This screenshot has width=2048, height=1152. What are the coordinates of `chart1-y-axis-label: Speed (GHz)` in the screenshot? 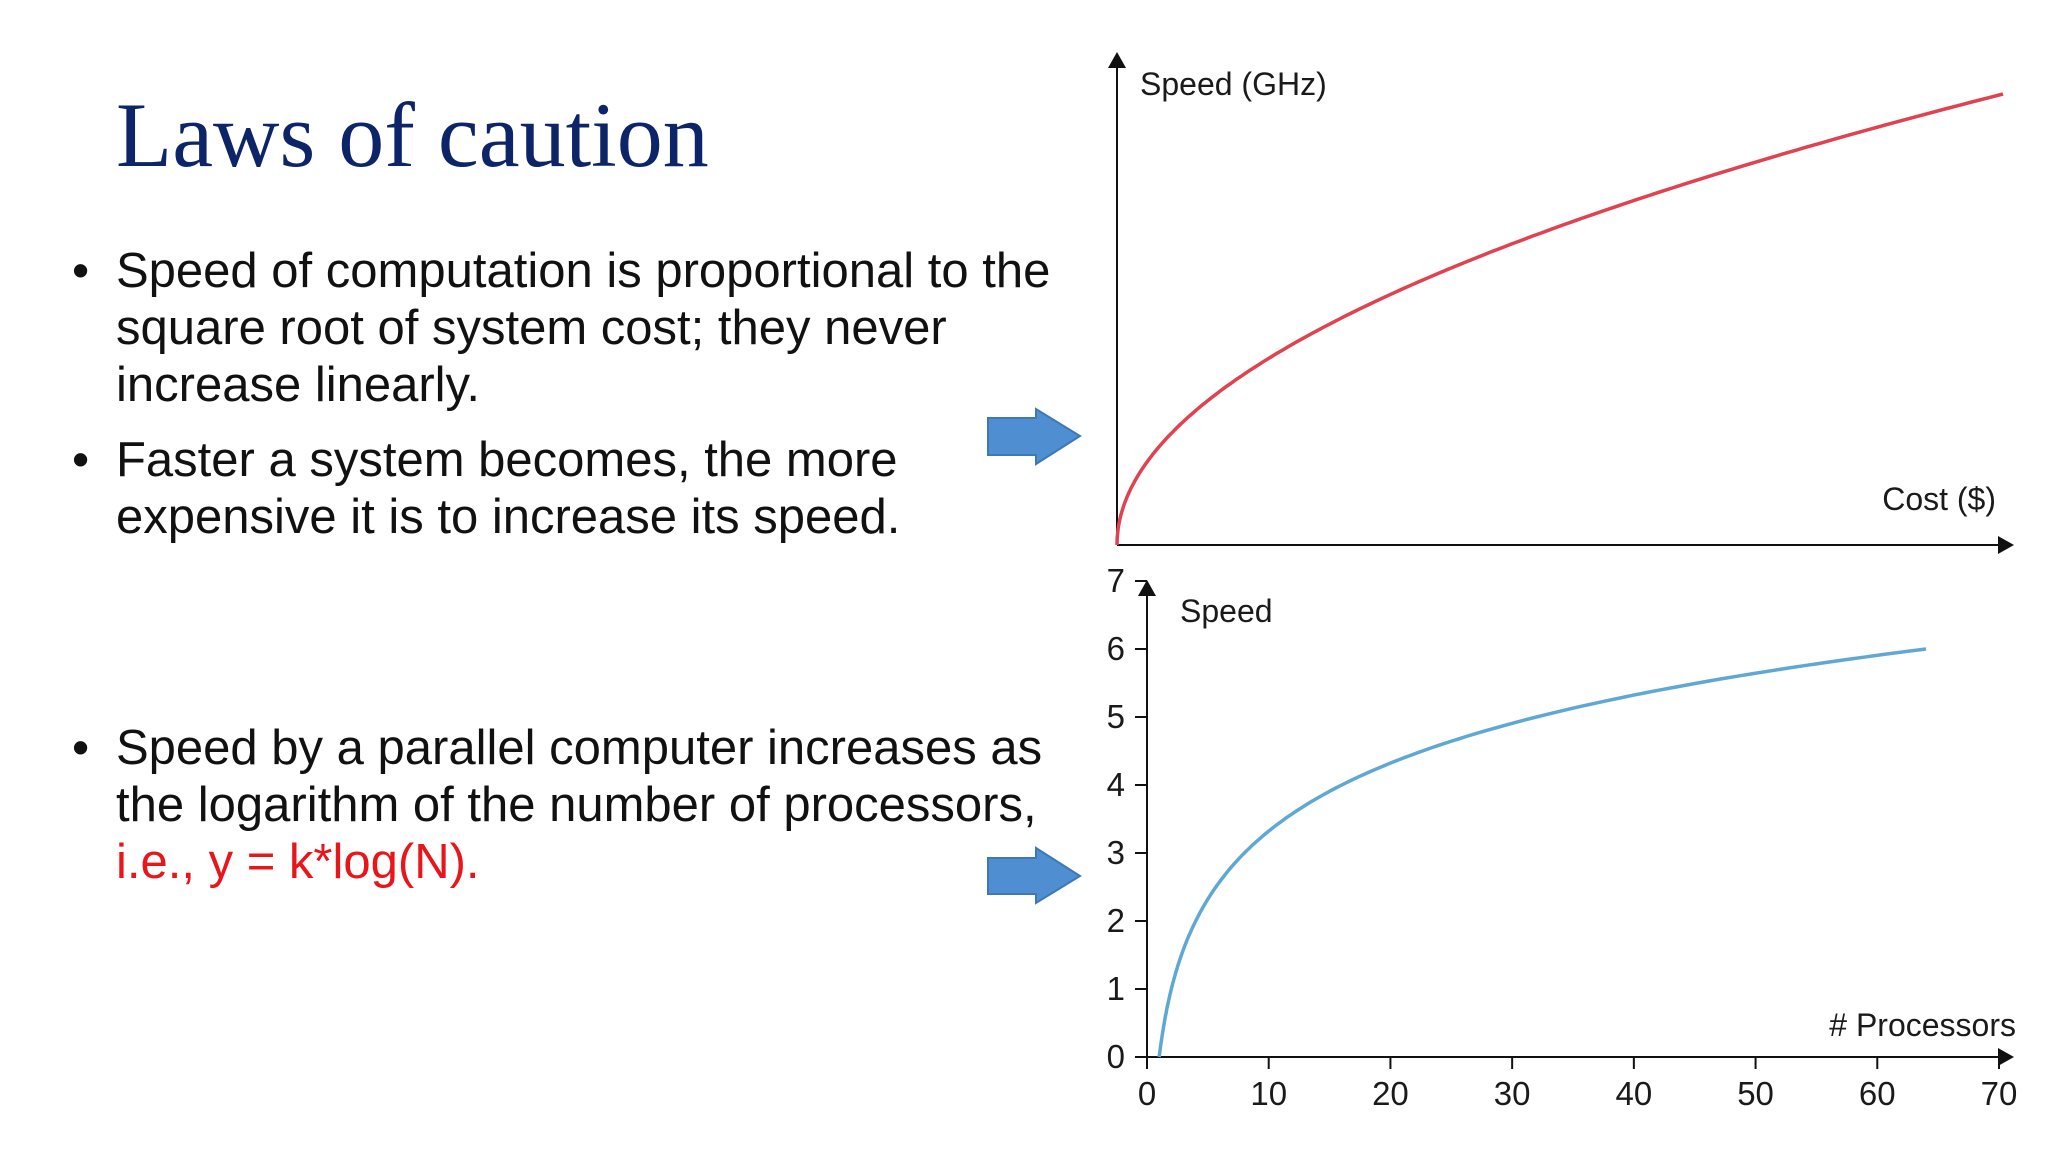 It's located at (1233, 84).